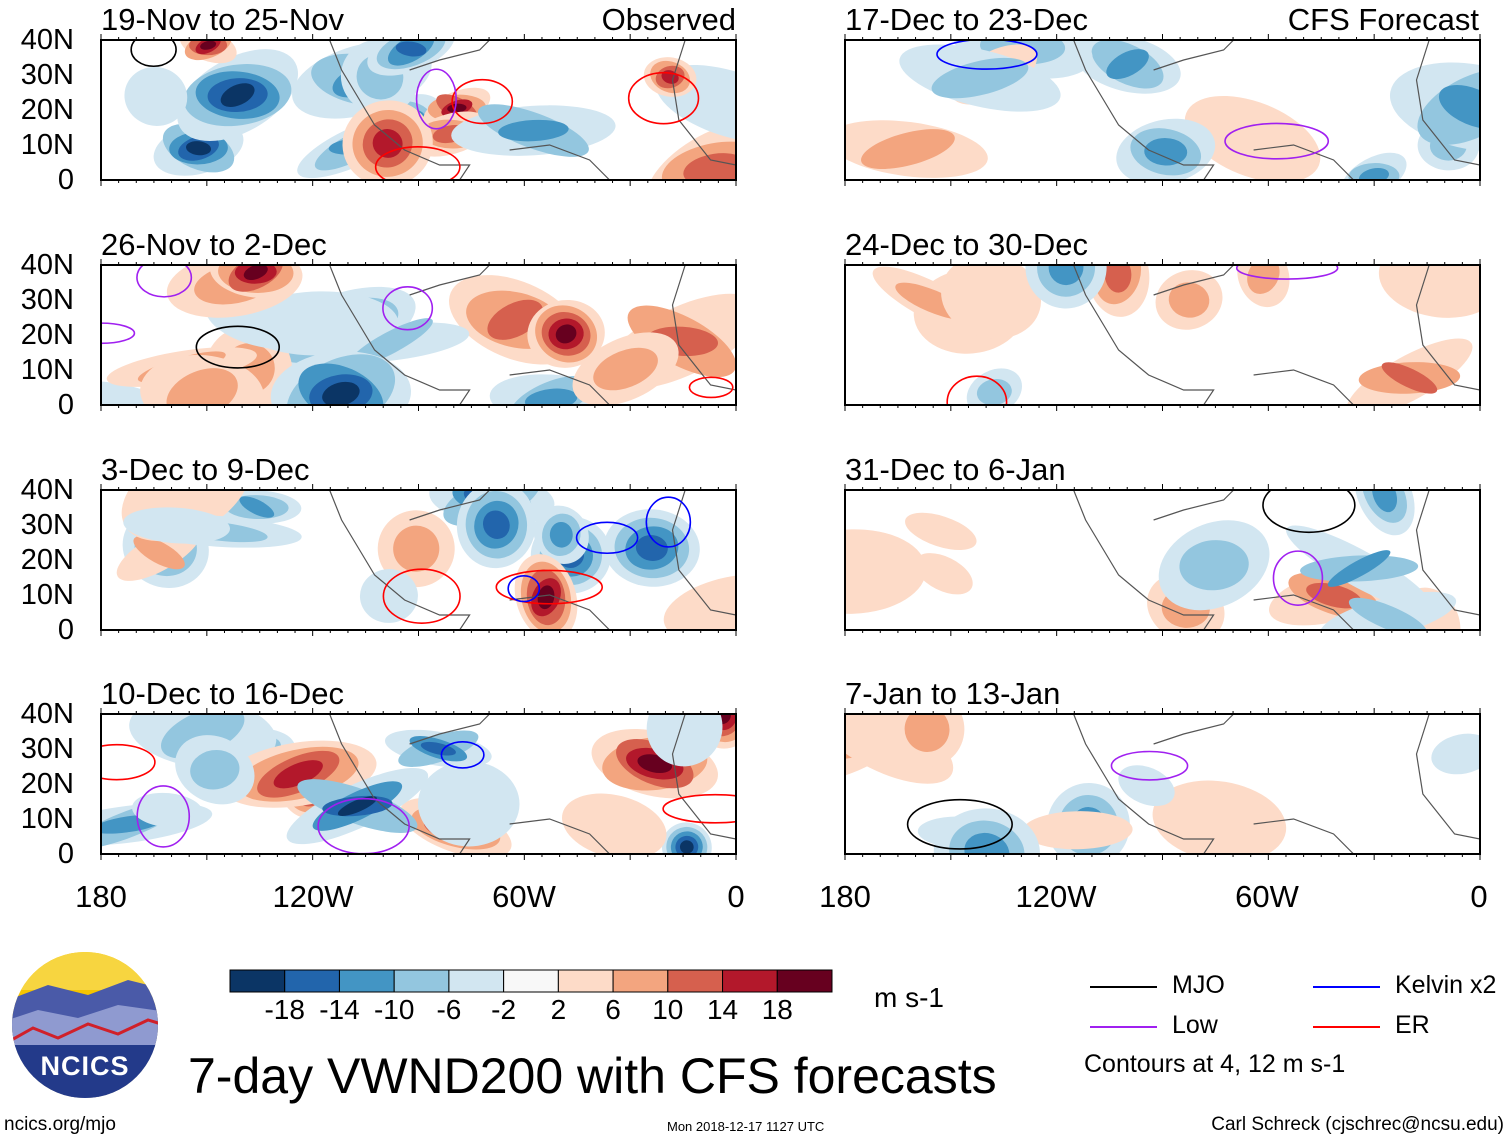 This screenshot has width=1510, height=1141. Describe the element at coordinates (60, 1124) in the screenshot. I see `website-link: ncics.org/mjo` at that location.